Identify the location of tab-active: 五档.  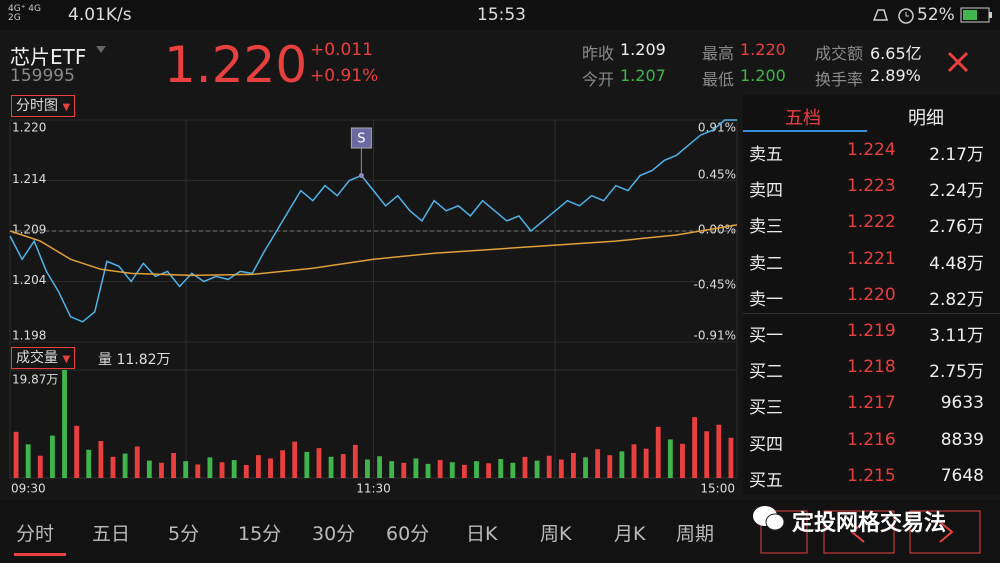
(803, 118).